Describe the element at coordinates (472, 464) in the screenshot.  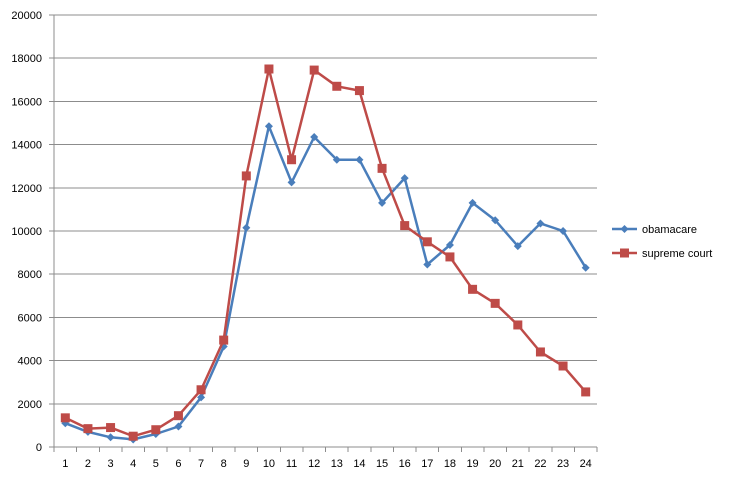
I see `x-tick-label: 19` at that location.